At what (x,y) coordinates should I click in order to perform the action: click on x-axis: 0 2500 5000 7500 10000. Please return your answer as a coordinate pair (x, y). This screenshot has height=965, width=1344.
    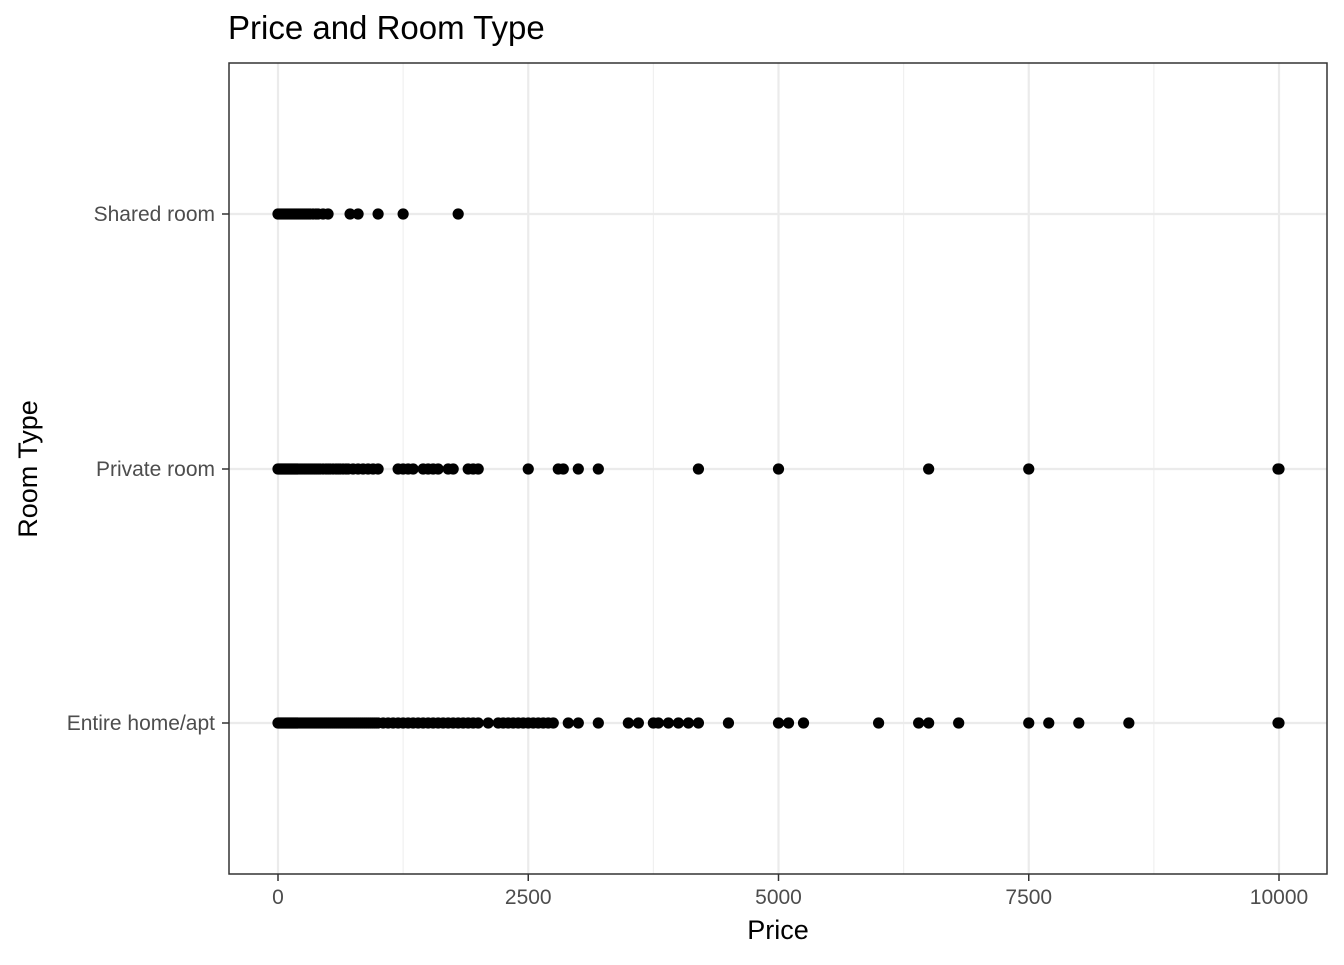
    Looking at the image, I should click on (790, 891).